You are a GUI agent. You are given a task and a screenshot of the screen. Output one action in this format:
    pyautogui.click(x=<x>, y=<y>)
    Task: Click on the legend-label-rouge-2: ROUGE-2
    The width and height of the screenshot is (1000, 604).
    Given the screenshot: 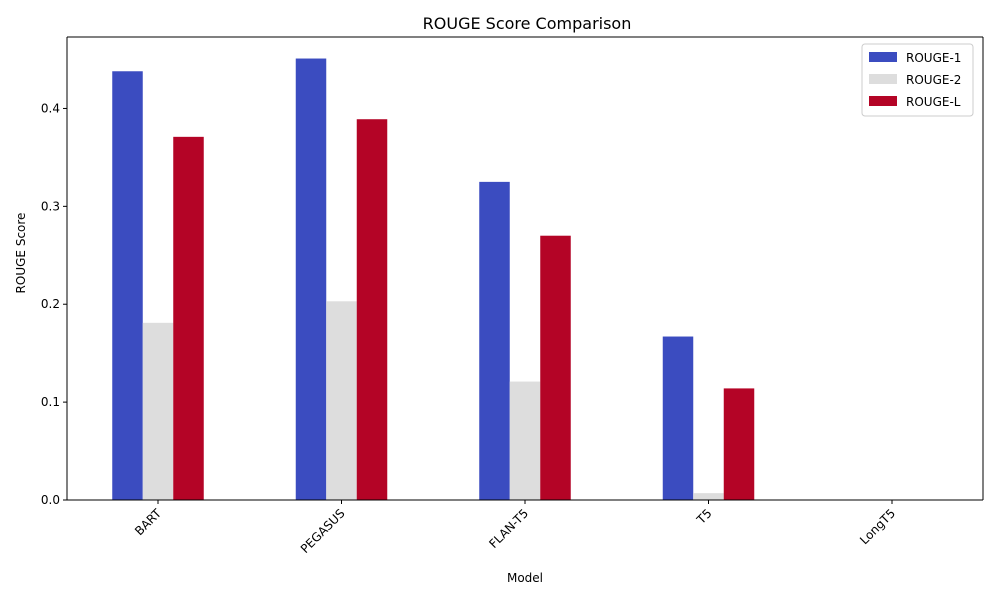 What is the action you would take?
    pyautogui.click(x=933, y=80)
    